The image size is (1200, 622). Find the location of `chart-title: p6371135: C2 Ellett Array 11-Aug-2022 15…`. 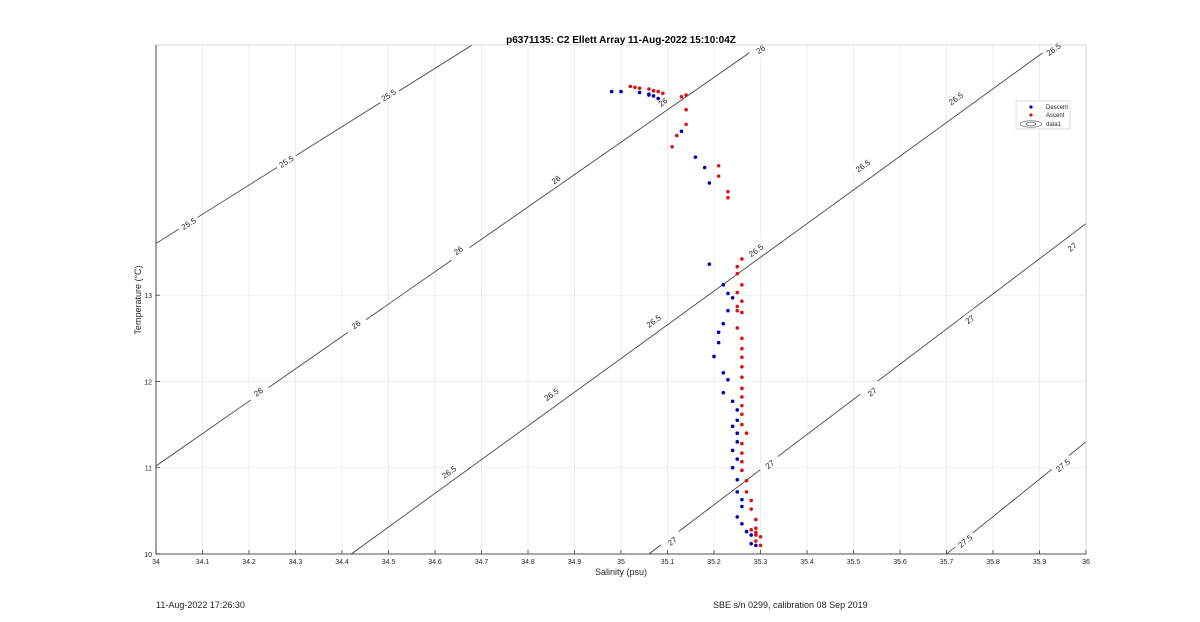

chart-title: p6371135: C2 Ellett Array 11-Aug-2022 15… is located at coordinates (621, 40).